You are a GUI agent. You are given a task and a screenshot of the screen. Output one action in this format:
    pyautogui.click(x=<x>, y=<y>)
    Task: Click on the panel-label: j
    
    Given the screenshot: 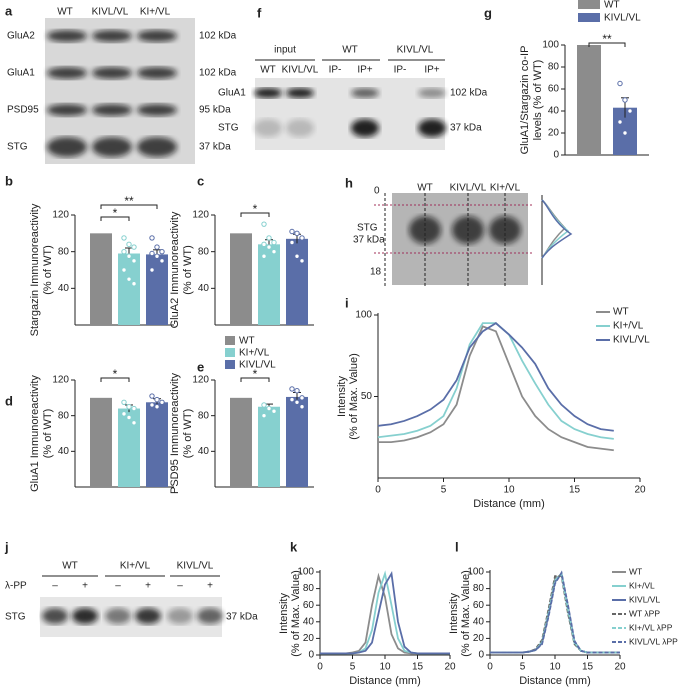 What is the action you would take?
    pyautogui.click(x=6, y=546)
    